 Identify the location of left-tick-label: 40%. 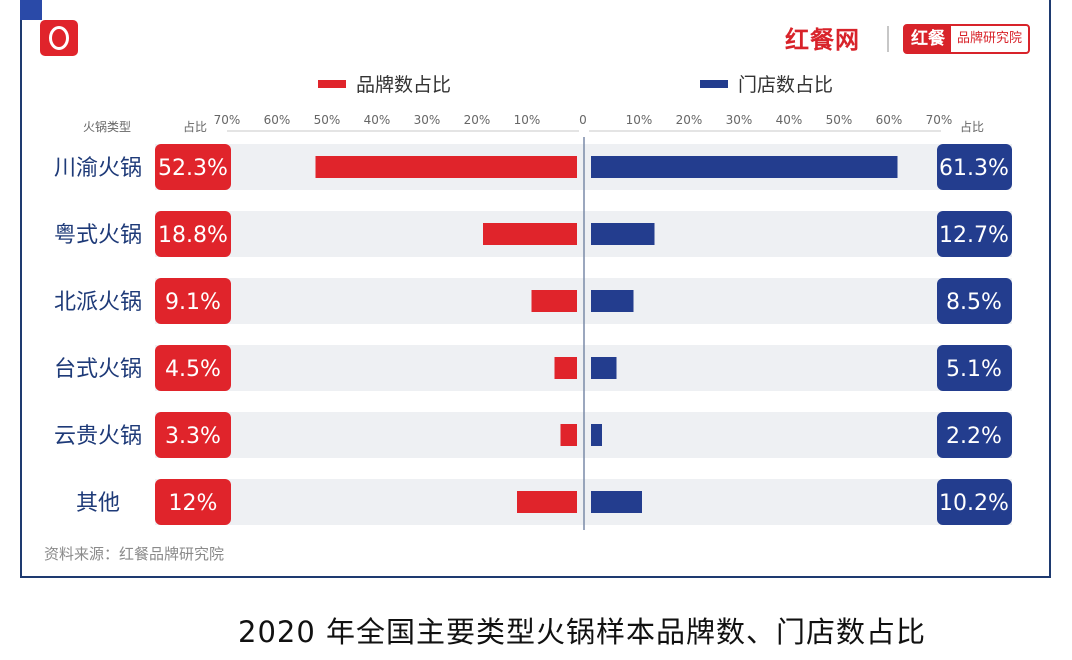
(377, 120).